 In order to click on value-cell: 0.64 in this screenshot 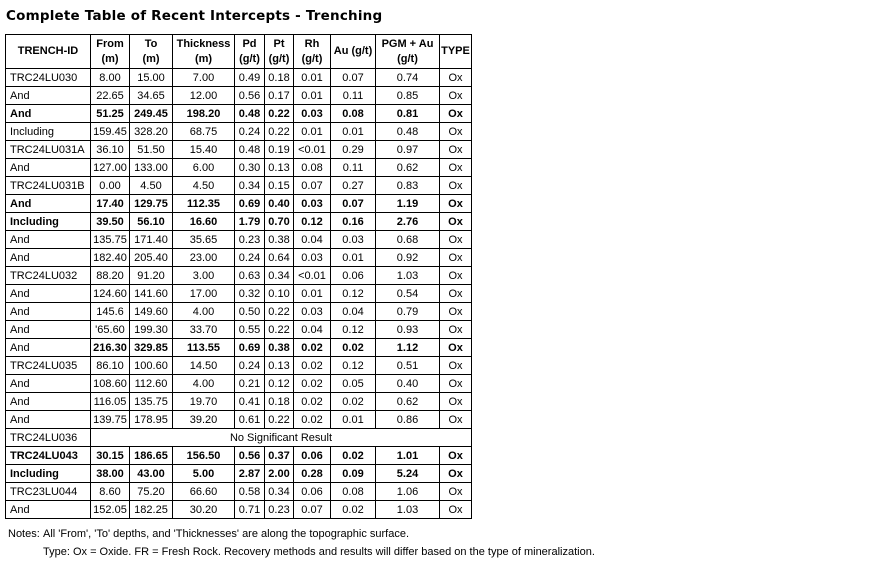, I will do `click(279, 257)`.